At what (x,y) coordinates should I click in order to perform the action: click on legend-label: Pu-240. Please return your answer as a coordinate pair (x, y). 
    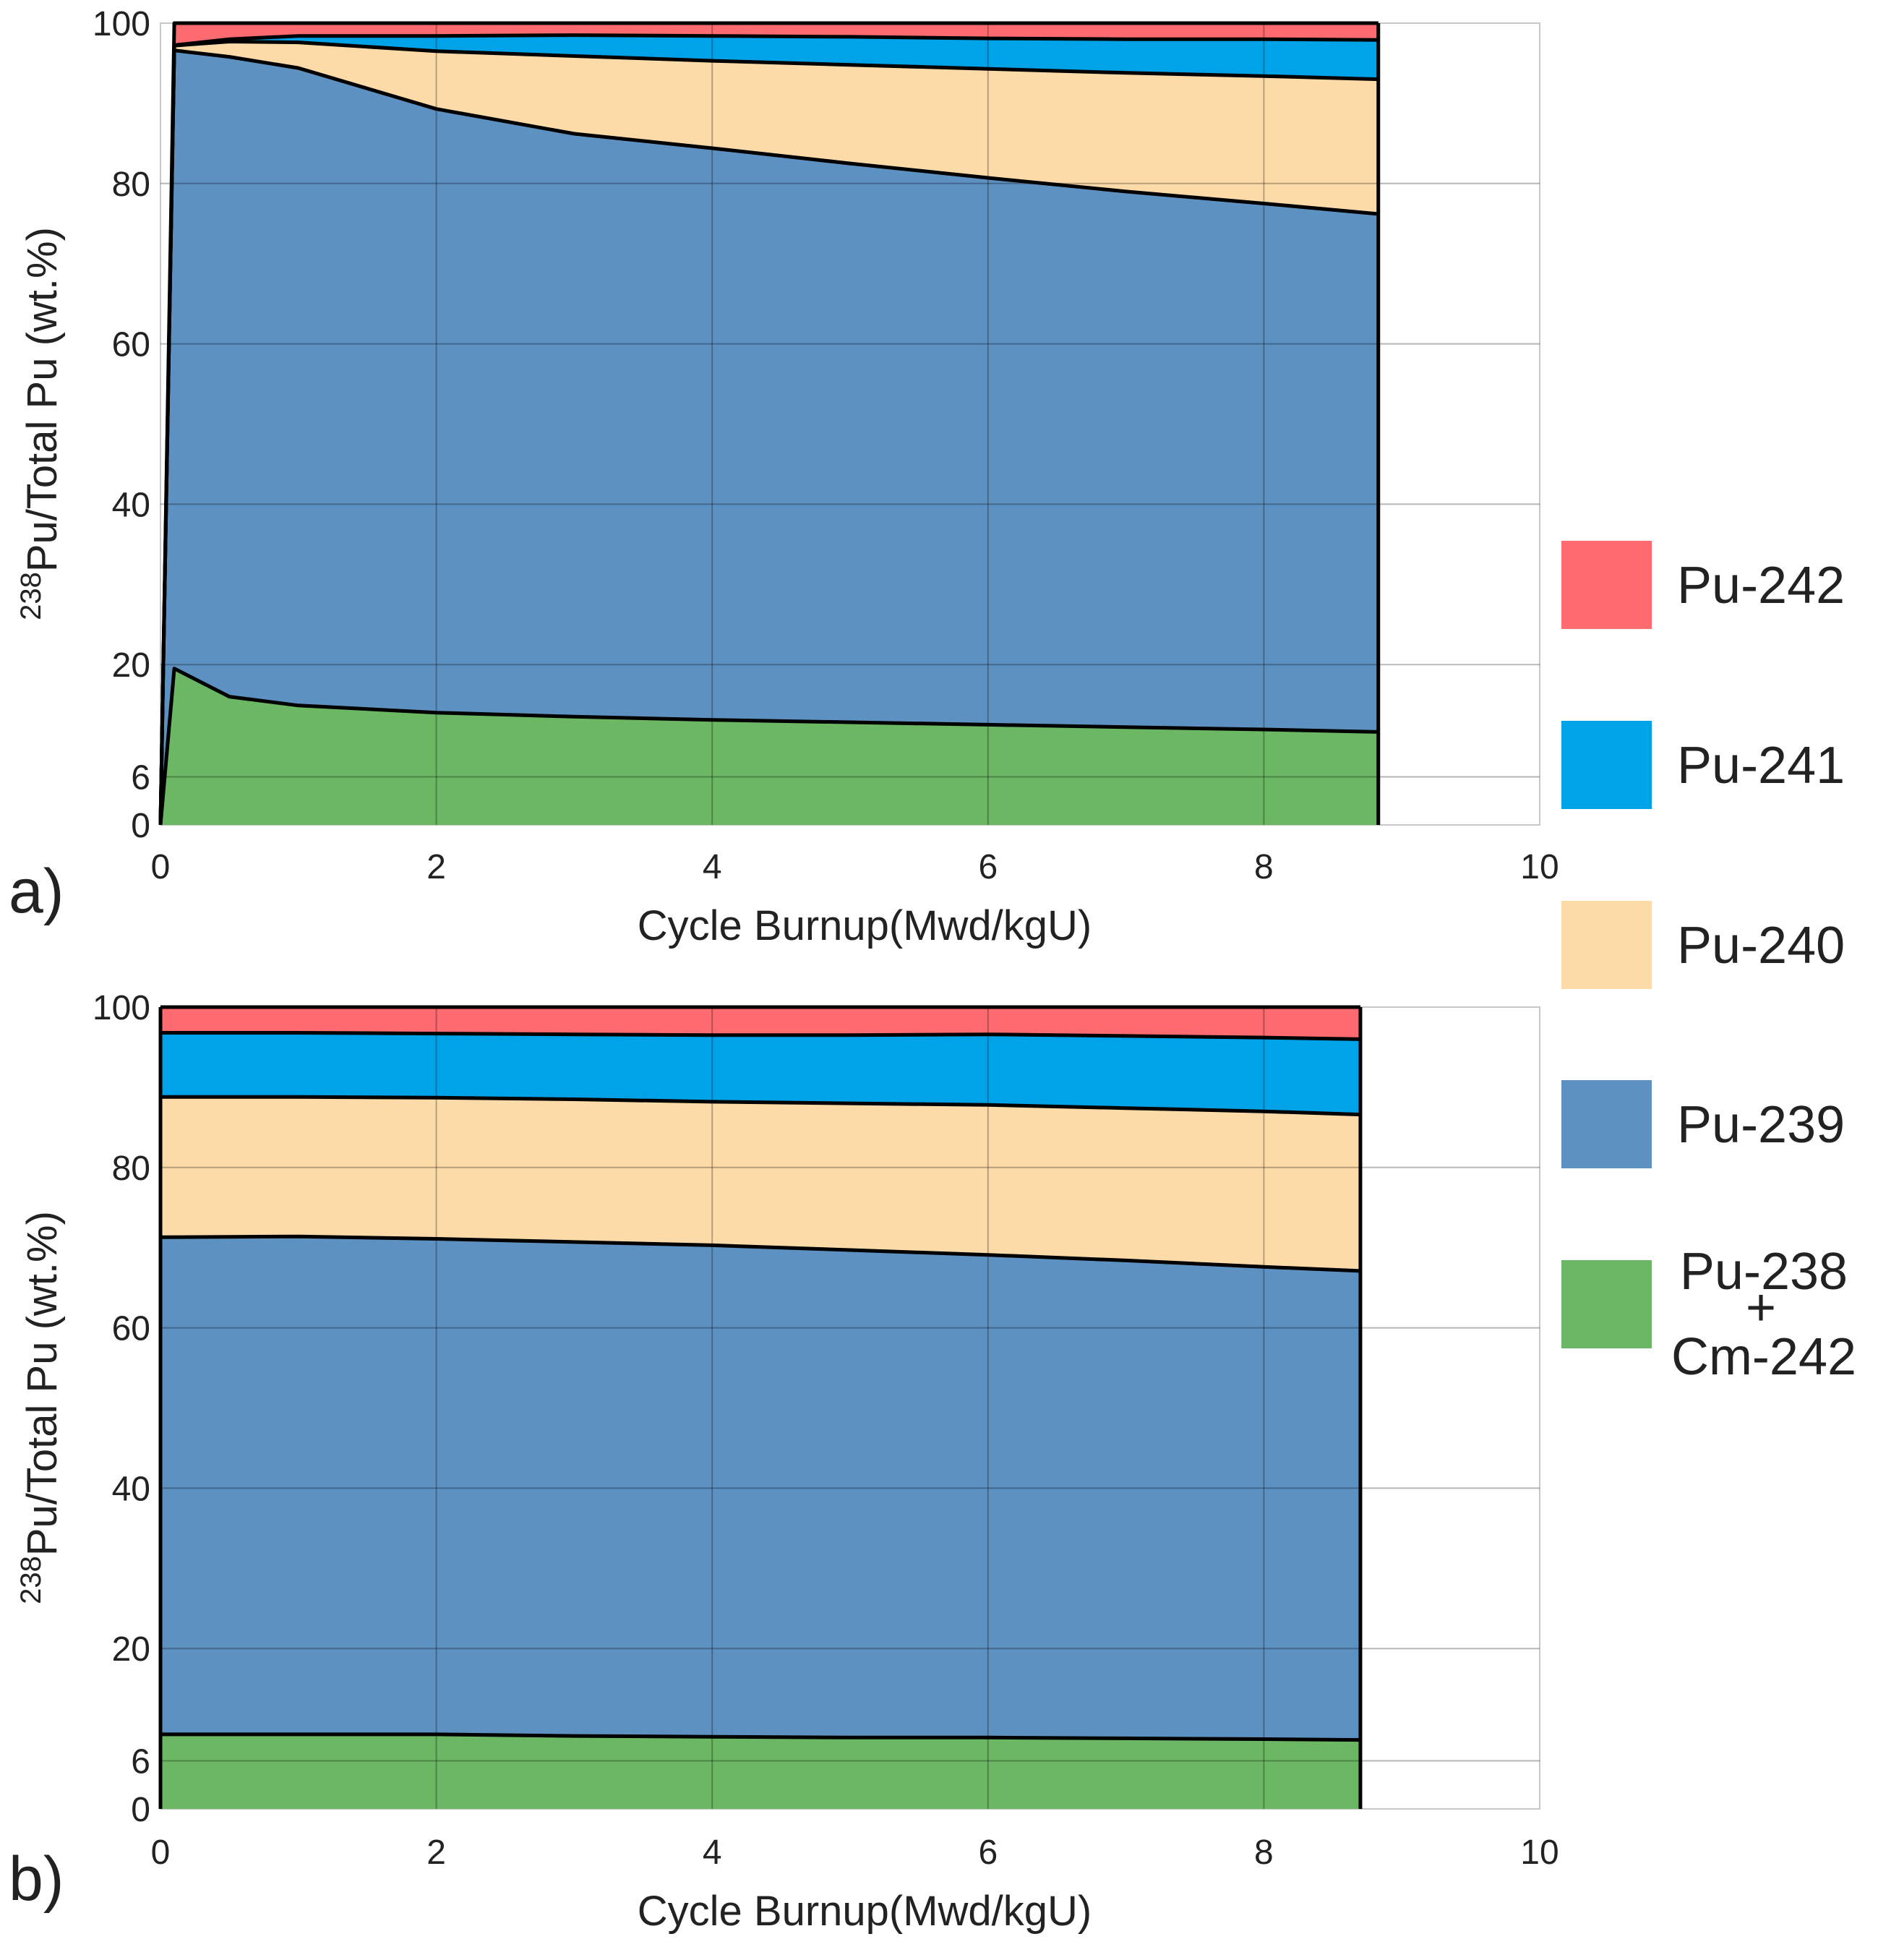
    Looking at the image, I should click on (1761, 946).